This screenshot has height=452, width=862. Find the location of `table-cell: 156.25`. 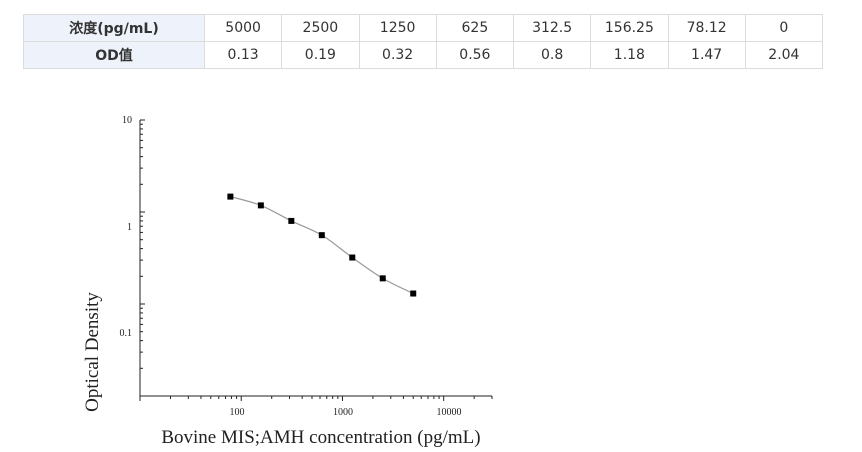

table-cell: 156.25 is located at coordinates (629, 28).